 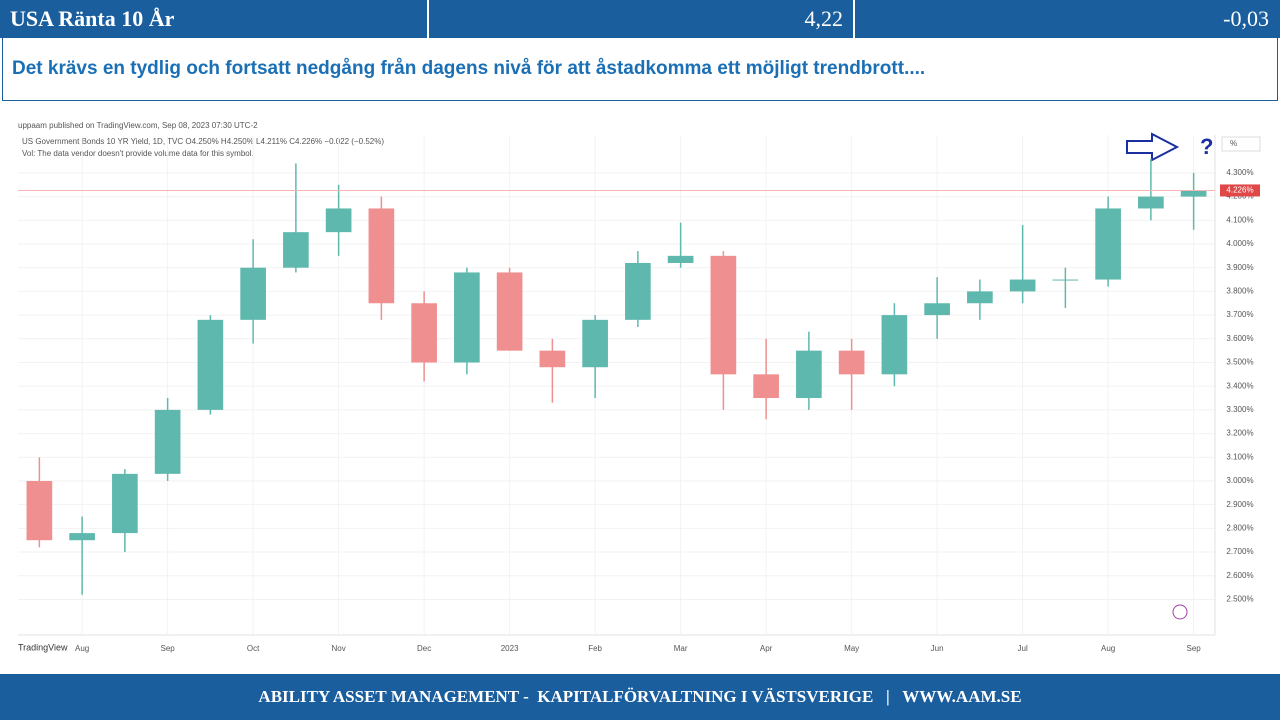 What do you see at coordinates (1239, 362) in the screenshot?
I see `y-tick-label: 3.500%` at bounding box center [1239, 362].